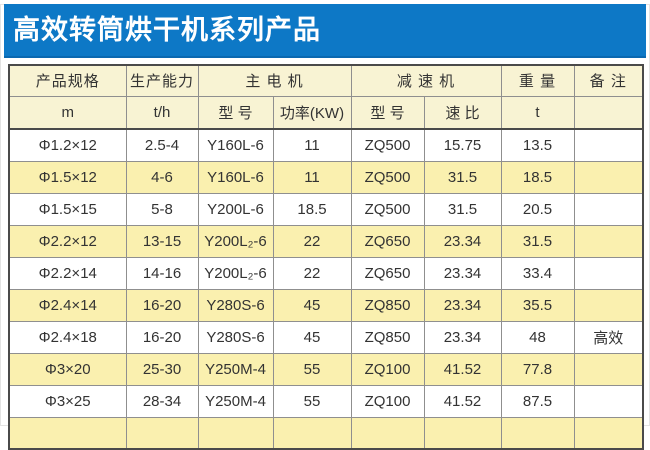 The width and height of the screenshot is (650, 450). What do you see at coordinates (67, 209) in the screenshot?
I see `table-cell: Φ1.5×15` at bounding box center [67, 209].